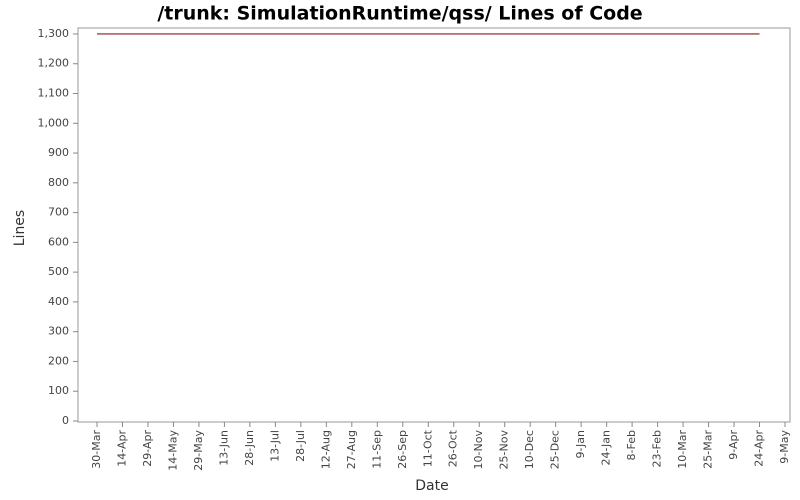 The image size is (800, 500). What do you see at coordinates (54, 33) in the screenshot?
I see `y-tick-label: 1,300` at bounding box center [54, 33].